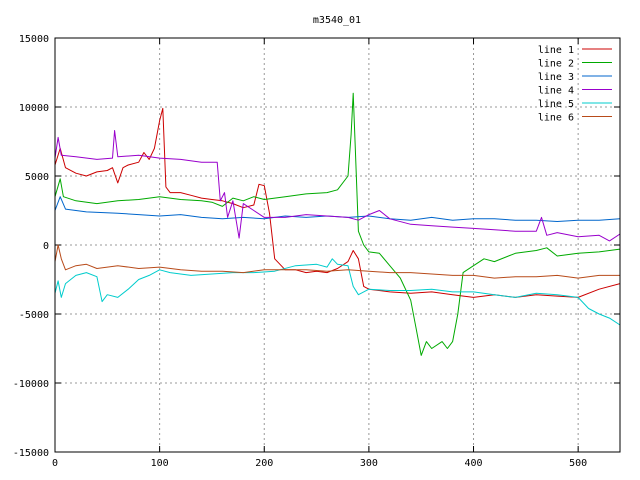 The height and width of the screenshot is (480, 640). What do you see at coordinates (46, 246) in the screenshot?
I see `y-tick-label: 0` at bounding box center [46, 246].